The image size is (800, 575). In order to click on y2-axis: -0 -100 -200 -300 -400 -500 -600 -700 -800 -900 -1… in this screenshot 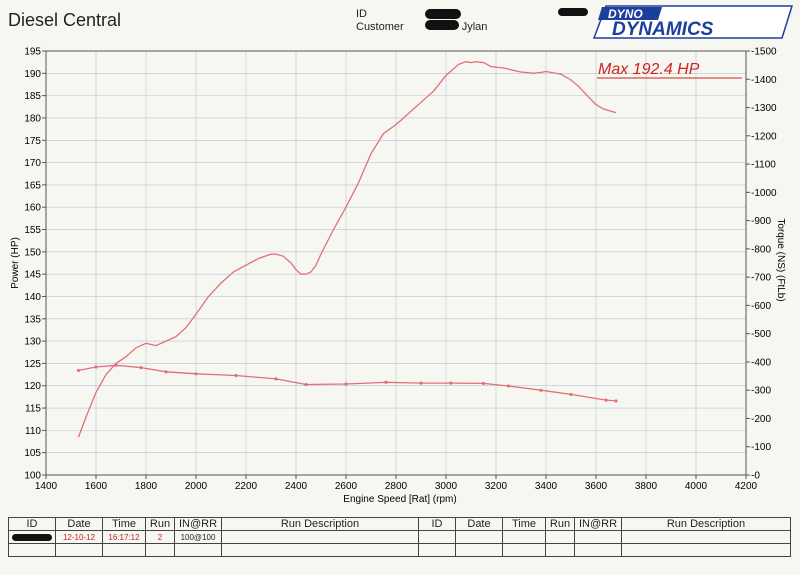, I will do `click(761, 264)`.